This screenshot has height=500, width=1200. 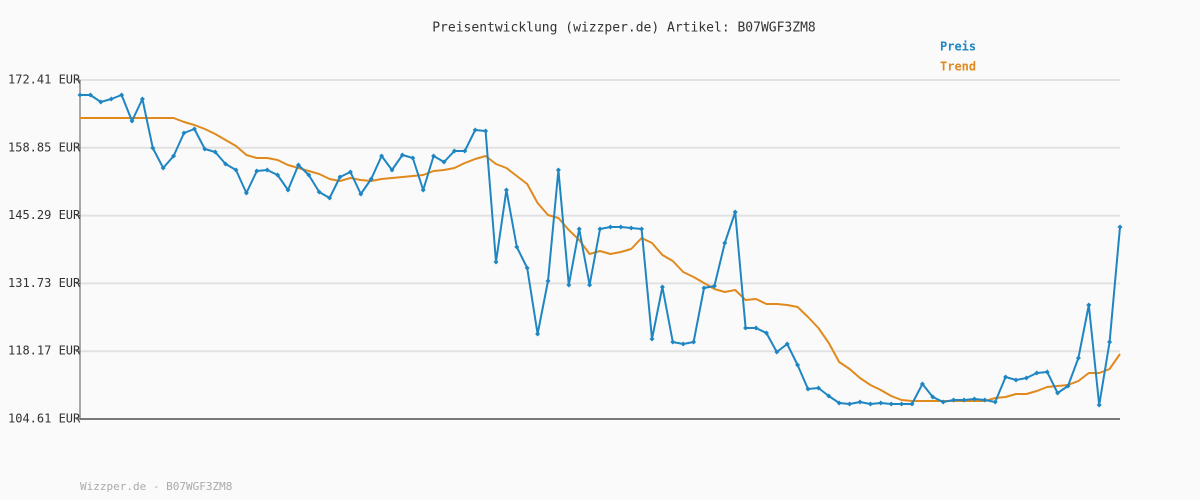 I want to click on footer: Wizzper.de - B07WGF3ZM8, so click(x=156, y=486).